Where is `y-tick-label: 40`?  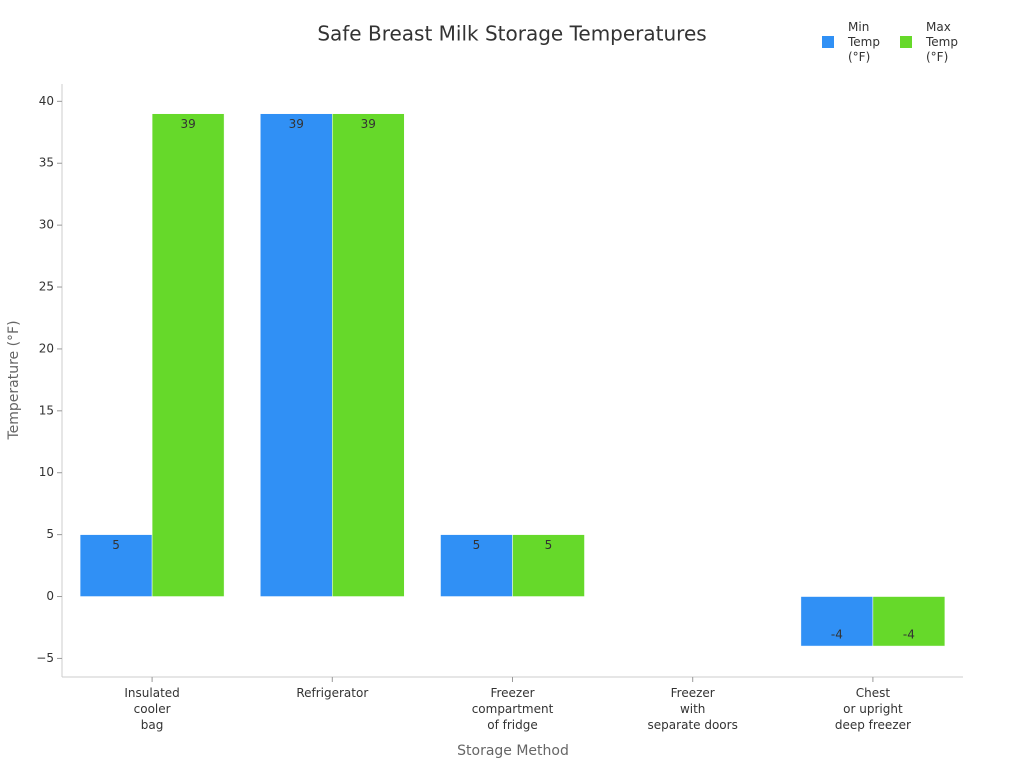 y-tick-label: 40 is located at coordinates (46, 101).